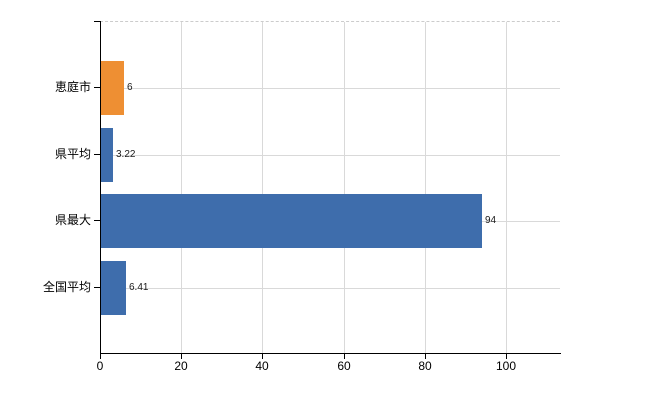  Describe the element at coordinates (344, 366) in the screenshot. I see `x-axis-tick-label: 60` at that location.